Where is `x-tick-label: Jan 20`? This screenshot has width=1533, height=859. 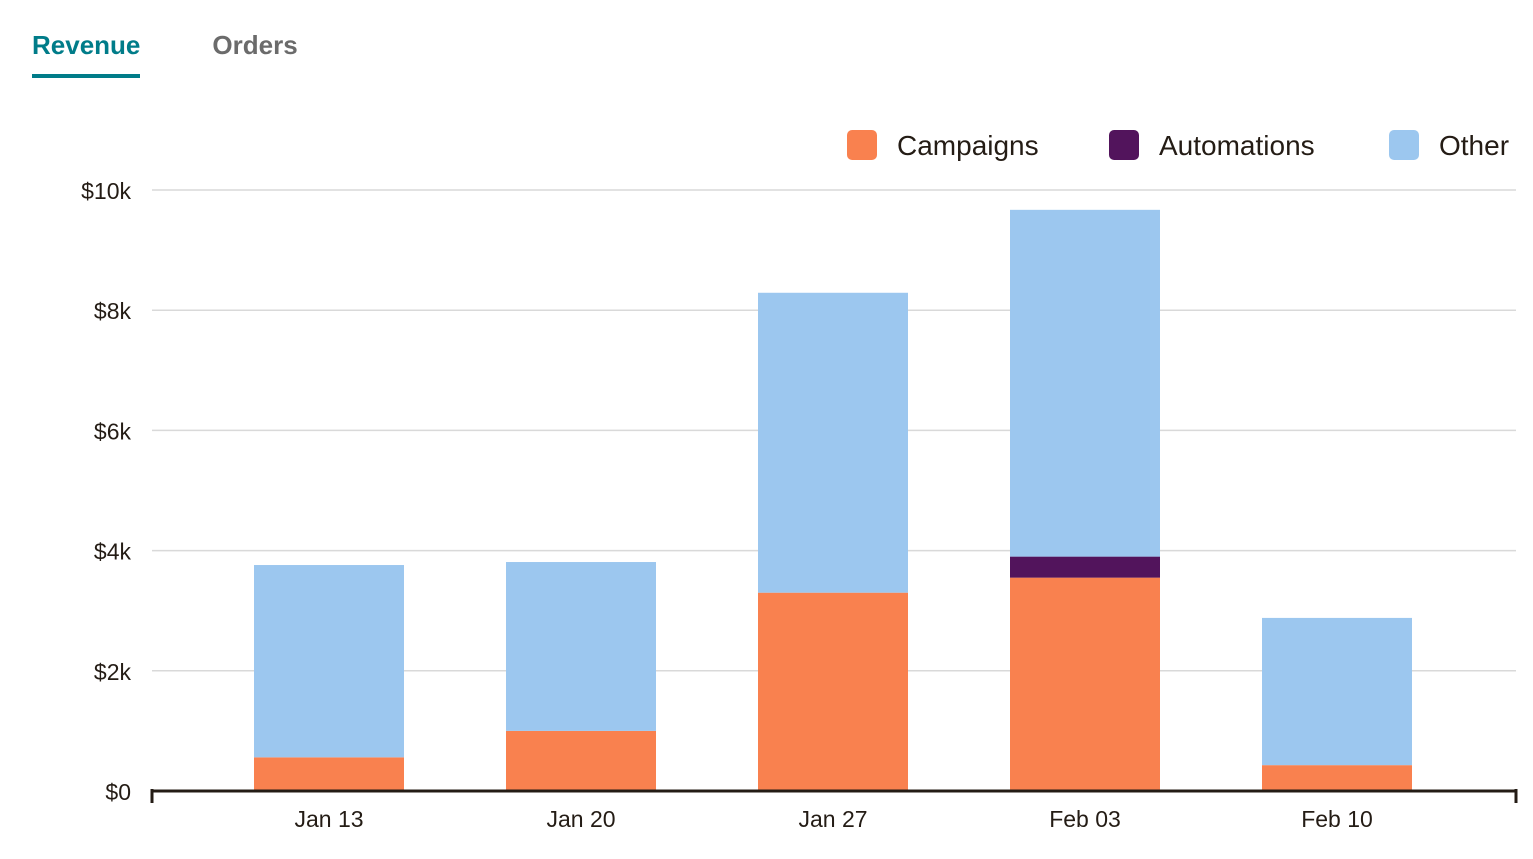 x-tick-label: Jan 20 is located at coordinates (580, 819).